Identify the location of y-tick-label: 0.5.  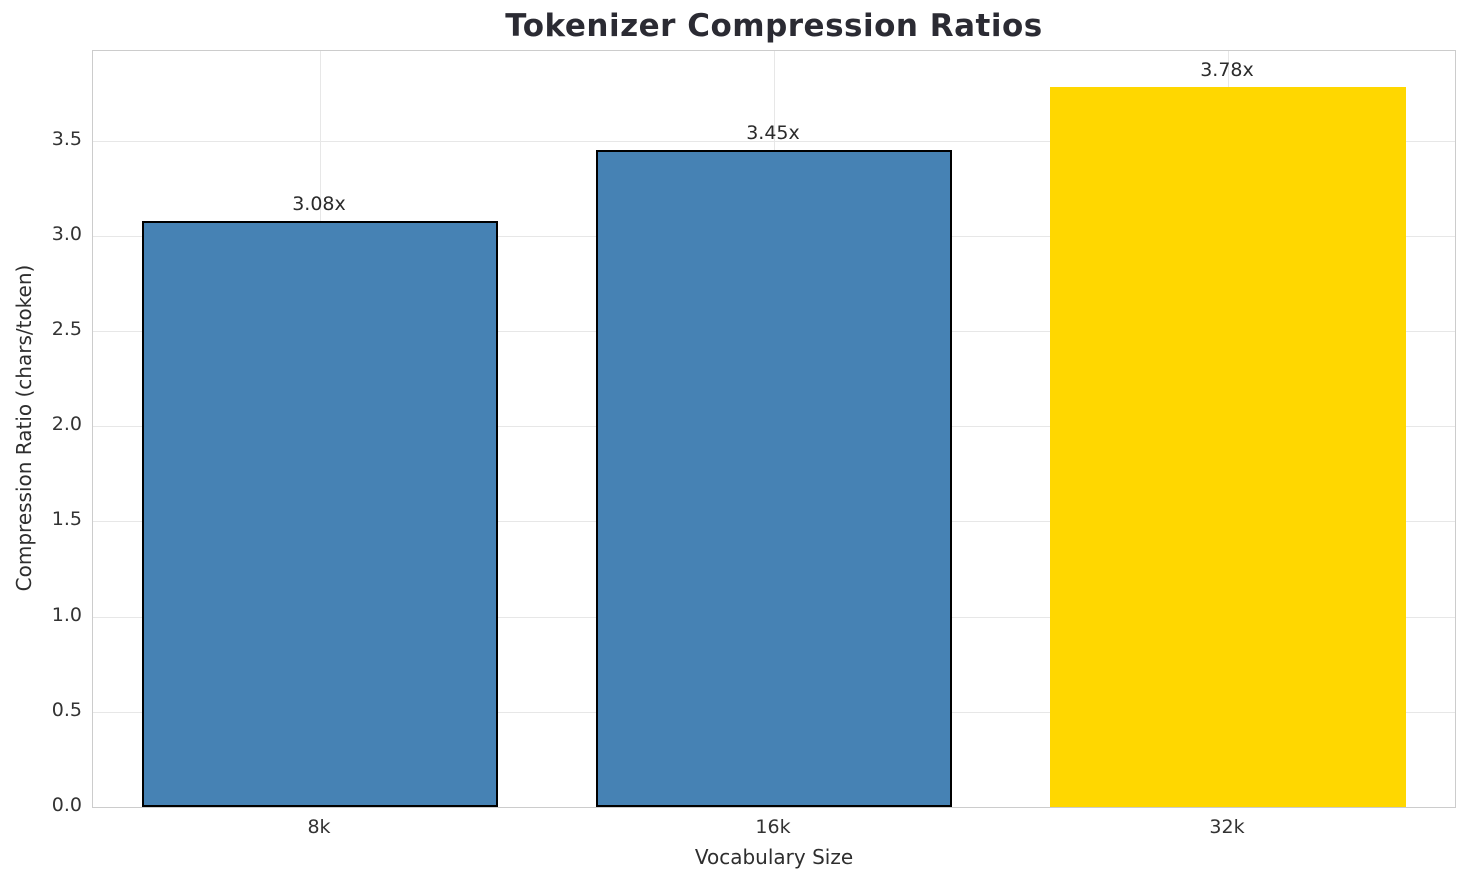
(66, 709).